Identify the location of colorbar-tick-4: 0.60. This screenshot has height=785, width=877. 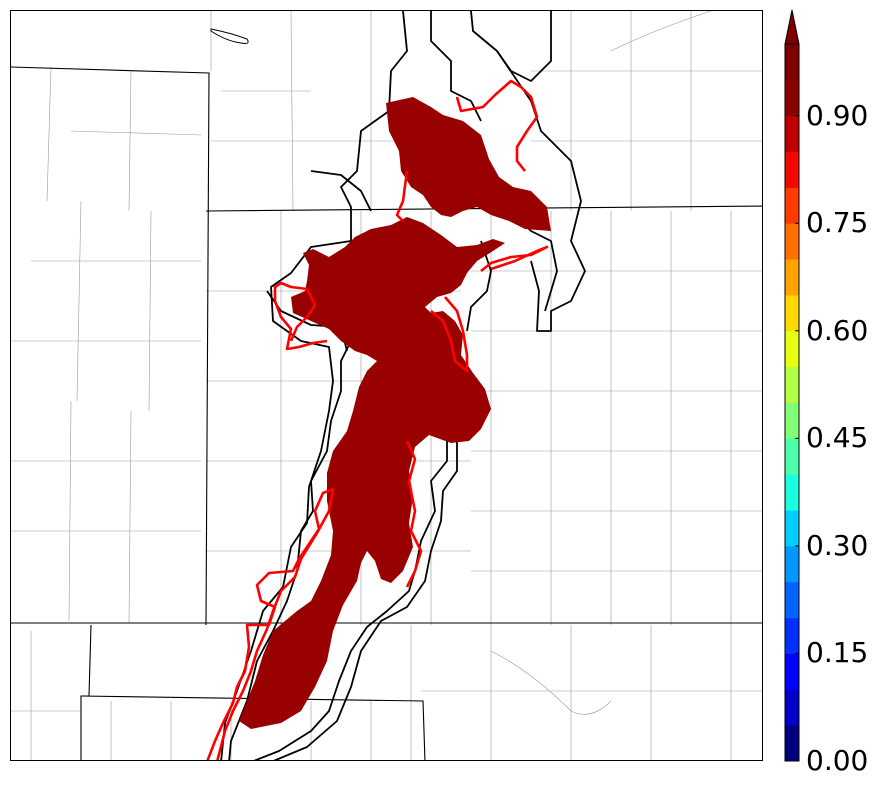
(837, 330).